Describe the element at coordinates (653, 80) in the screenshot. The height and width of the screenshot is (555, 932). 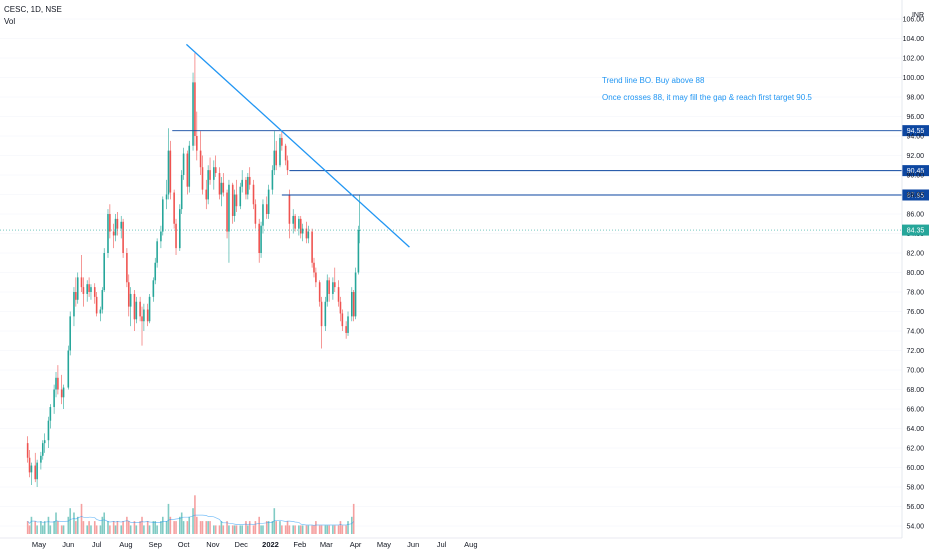
I see `annotation-text-1: Trend line BO. Buy above 88` at that location.